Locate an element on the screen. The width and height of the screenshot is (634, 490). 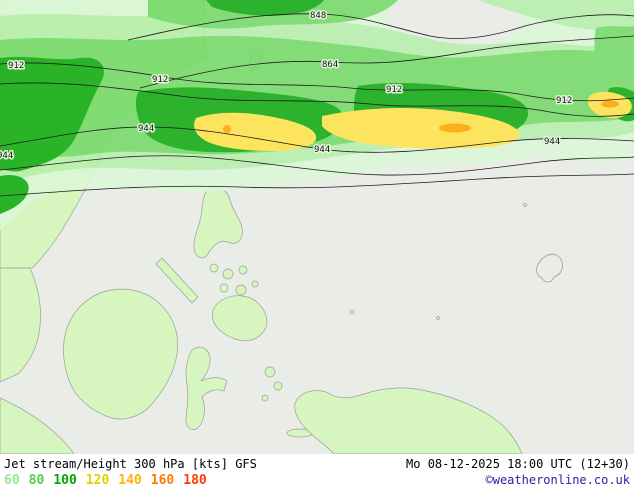
land-mindanao is located at coordinates (240, 318).